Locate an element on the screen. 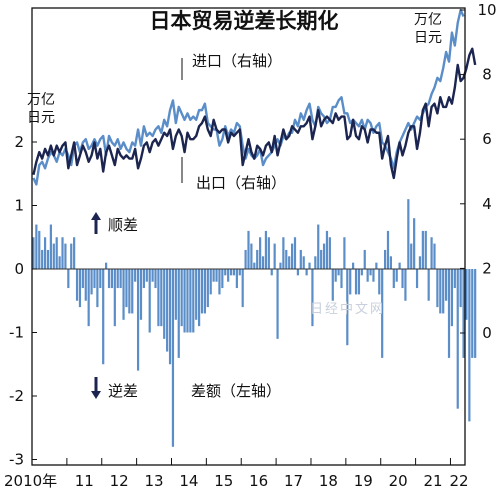 This screenshot has height=499, width=500. left-tick-label: -2 is located at coordinates (16, 396).